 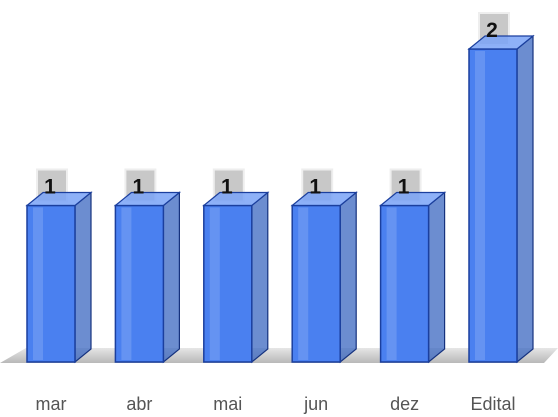 What do you see at coordinates (492, 30) in the screenshot?
I see `data-label: 2` at bounding box center [492, 30].